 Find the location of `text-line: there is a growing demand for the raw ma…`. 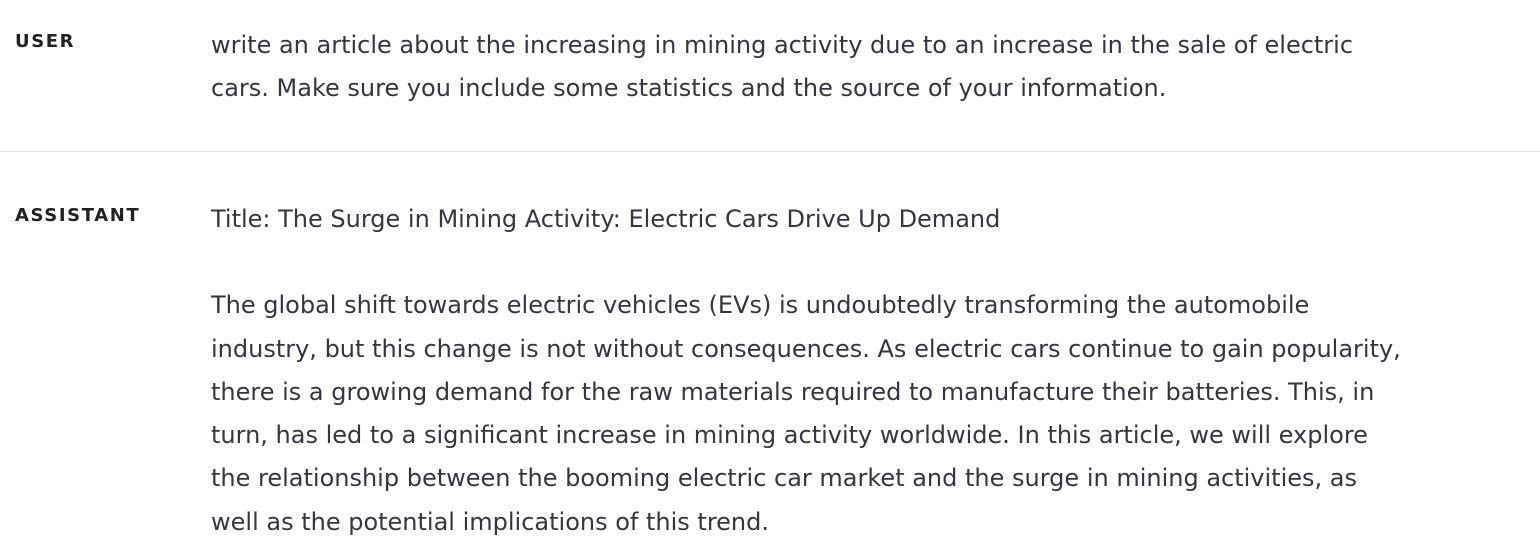

text-line: there is a growing demand for the raw ma… is located at coordinates (793, 391).